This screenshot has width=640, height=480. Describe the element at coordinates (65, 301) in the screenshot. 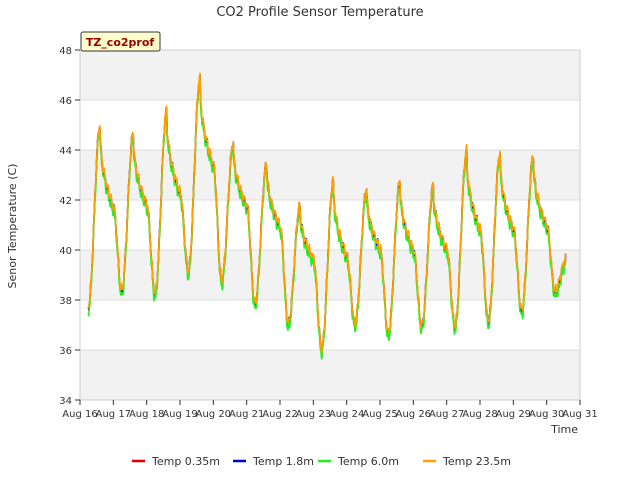

I see `y-tick-label: 38` at that location.